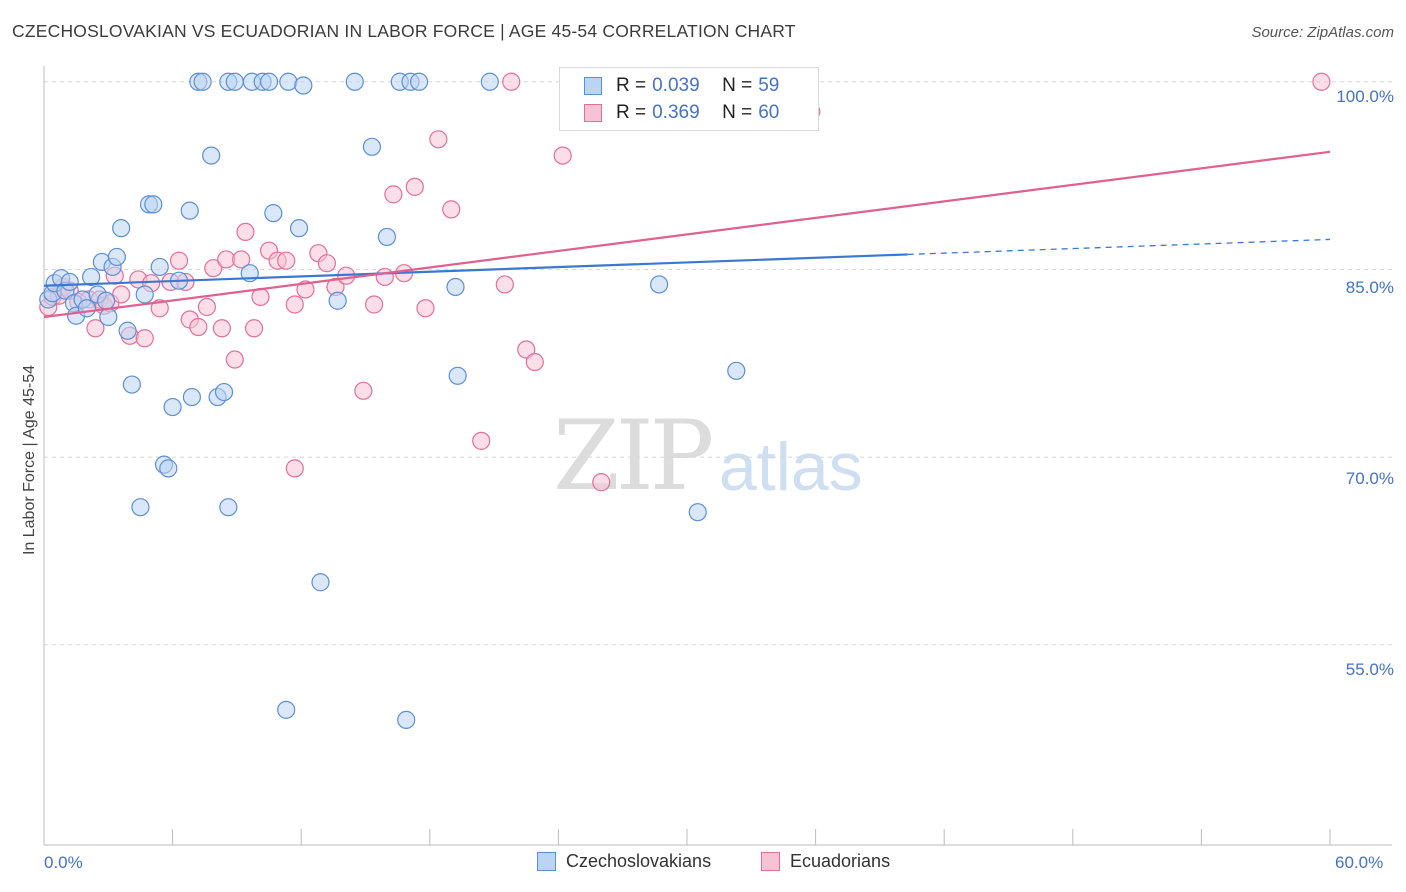 The height and width of the screenshot is (892, 1406). Describe the element at coordinates (676, 85) in the screenshot. I see `r-value: 0.039` at that location.